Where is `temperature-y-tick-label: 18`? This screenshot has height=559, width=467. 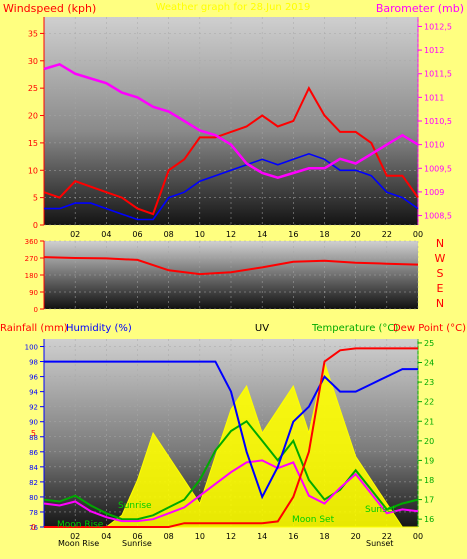
temperature-y-tick-label: 18 is located at coordinates (429, 480).